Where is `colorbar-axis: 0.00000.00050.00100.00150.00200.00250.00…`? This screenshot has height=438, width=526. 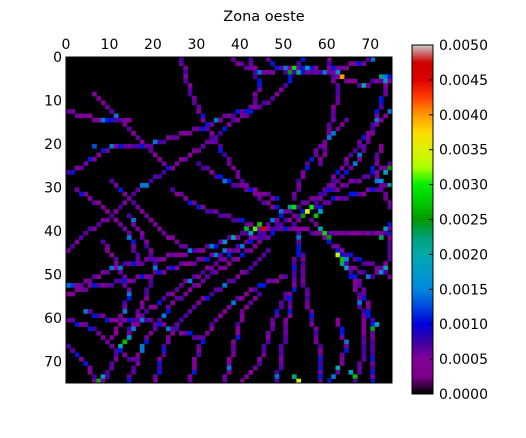 colorbar-axis: 0.00000.00050.00100.00150.00200.00250.00… is located at coordinates (458, 220).